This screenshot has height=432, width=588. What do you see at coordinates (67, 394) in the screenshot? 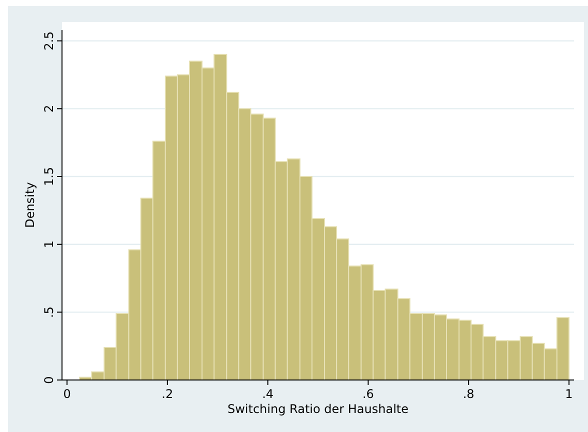
I see `x-tick-label: 0` at bounding box center [67, 394].